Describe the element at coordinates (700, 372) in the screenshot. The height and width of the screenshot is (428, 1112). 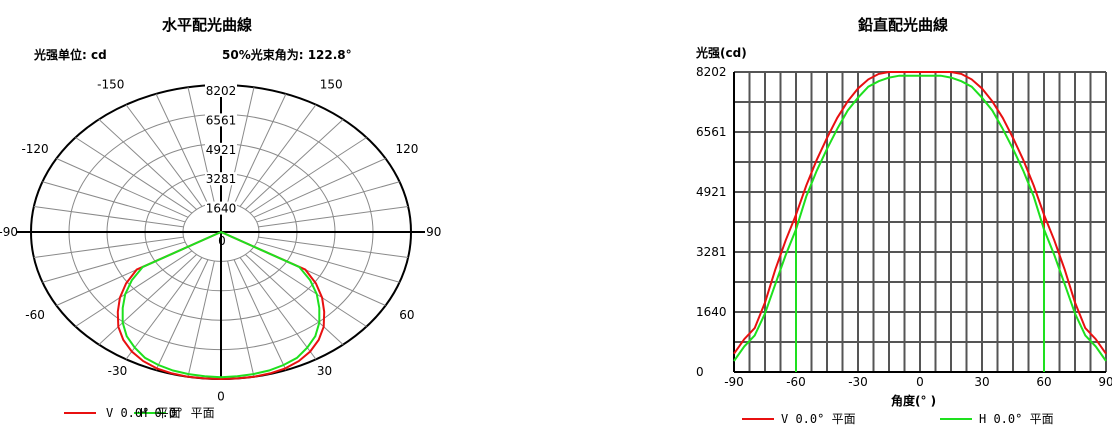
I see `y-tick-label: 0` at that location.